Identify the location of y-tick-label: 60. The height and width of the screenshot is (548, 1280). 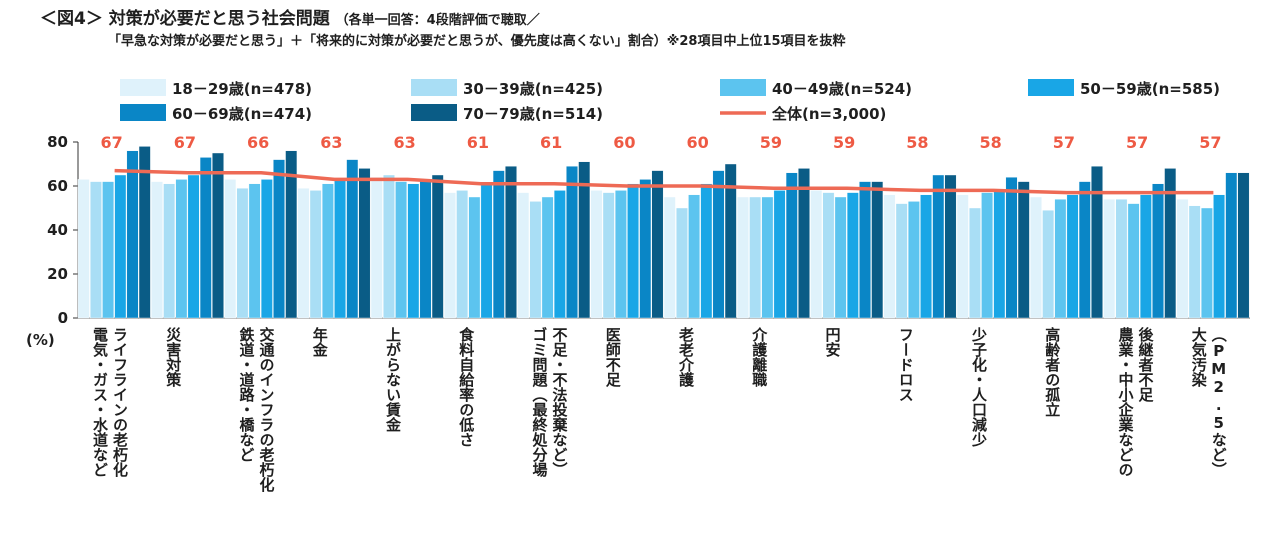
(57, 186).